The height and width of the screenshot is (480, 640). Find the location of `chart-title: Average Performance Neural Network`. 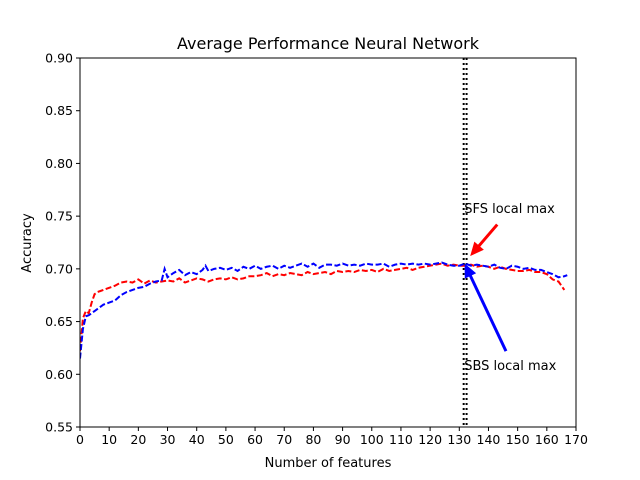

chart-title: Average Performance Neural Network is located at coordinates (328, 43).